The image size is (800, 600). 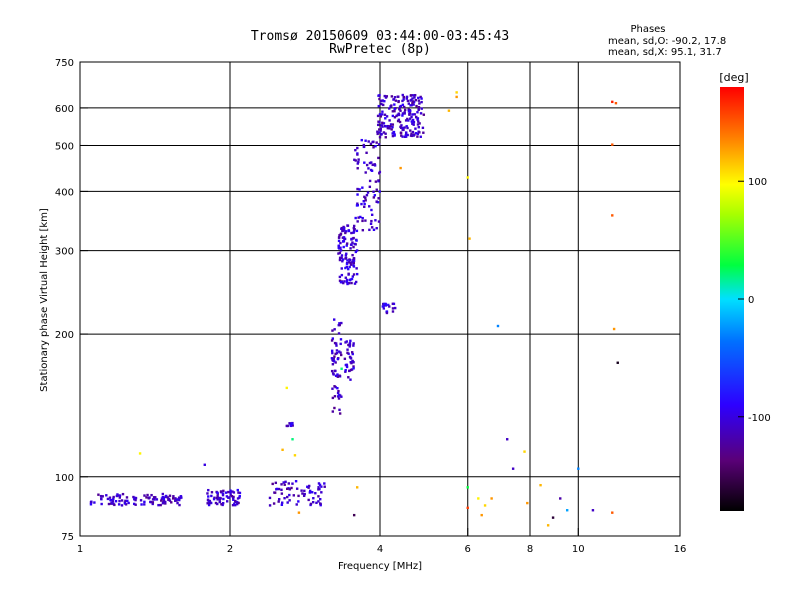 I want to click on colorbar-ticks: 100 0 -100, so click(x=754, y=300).